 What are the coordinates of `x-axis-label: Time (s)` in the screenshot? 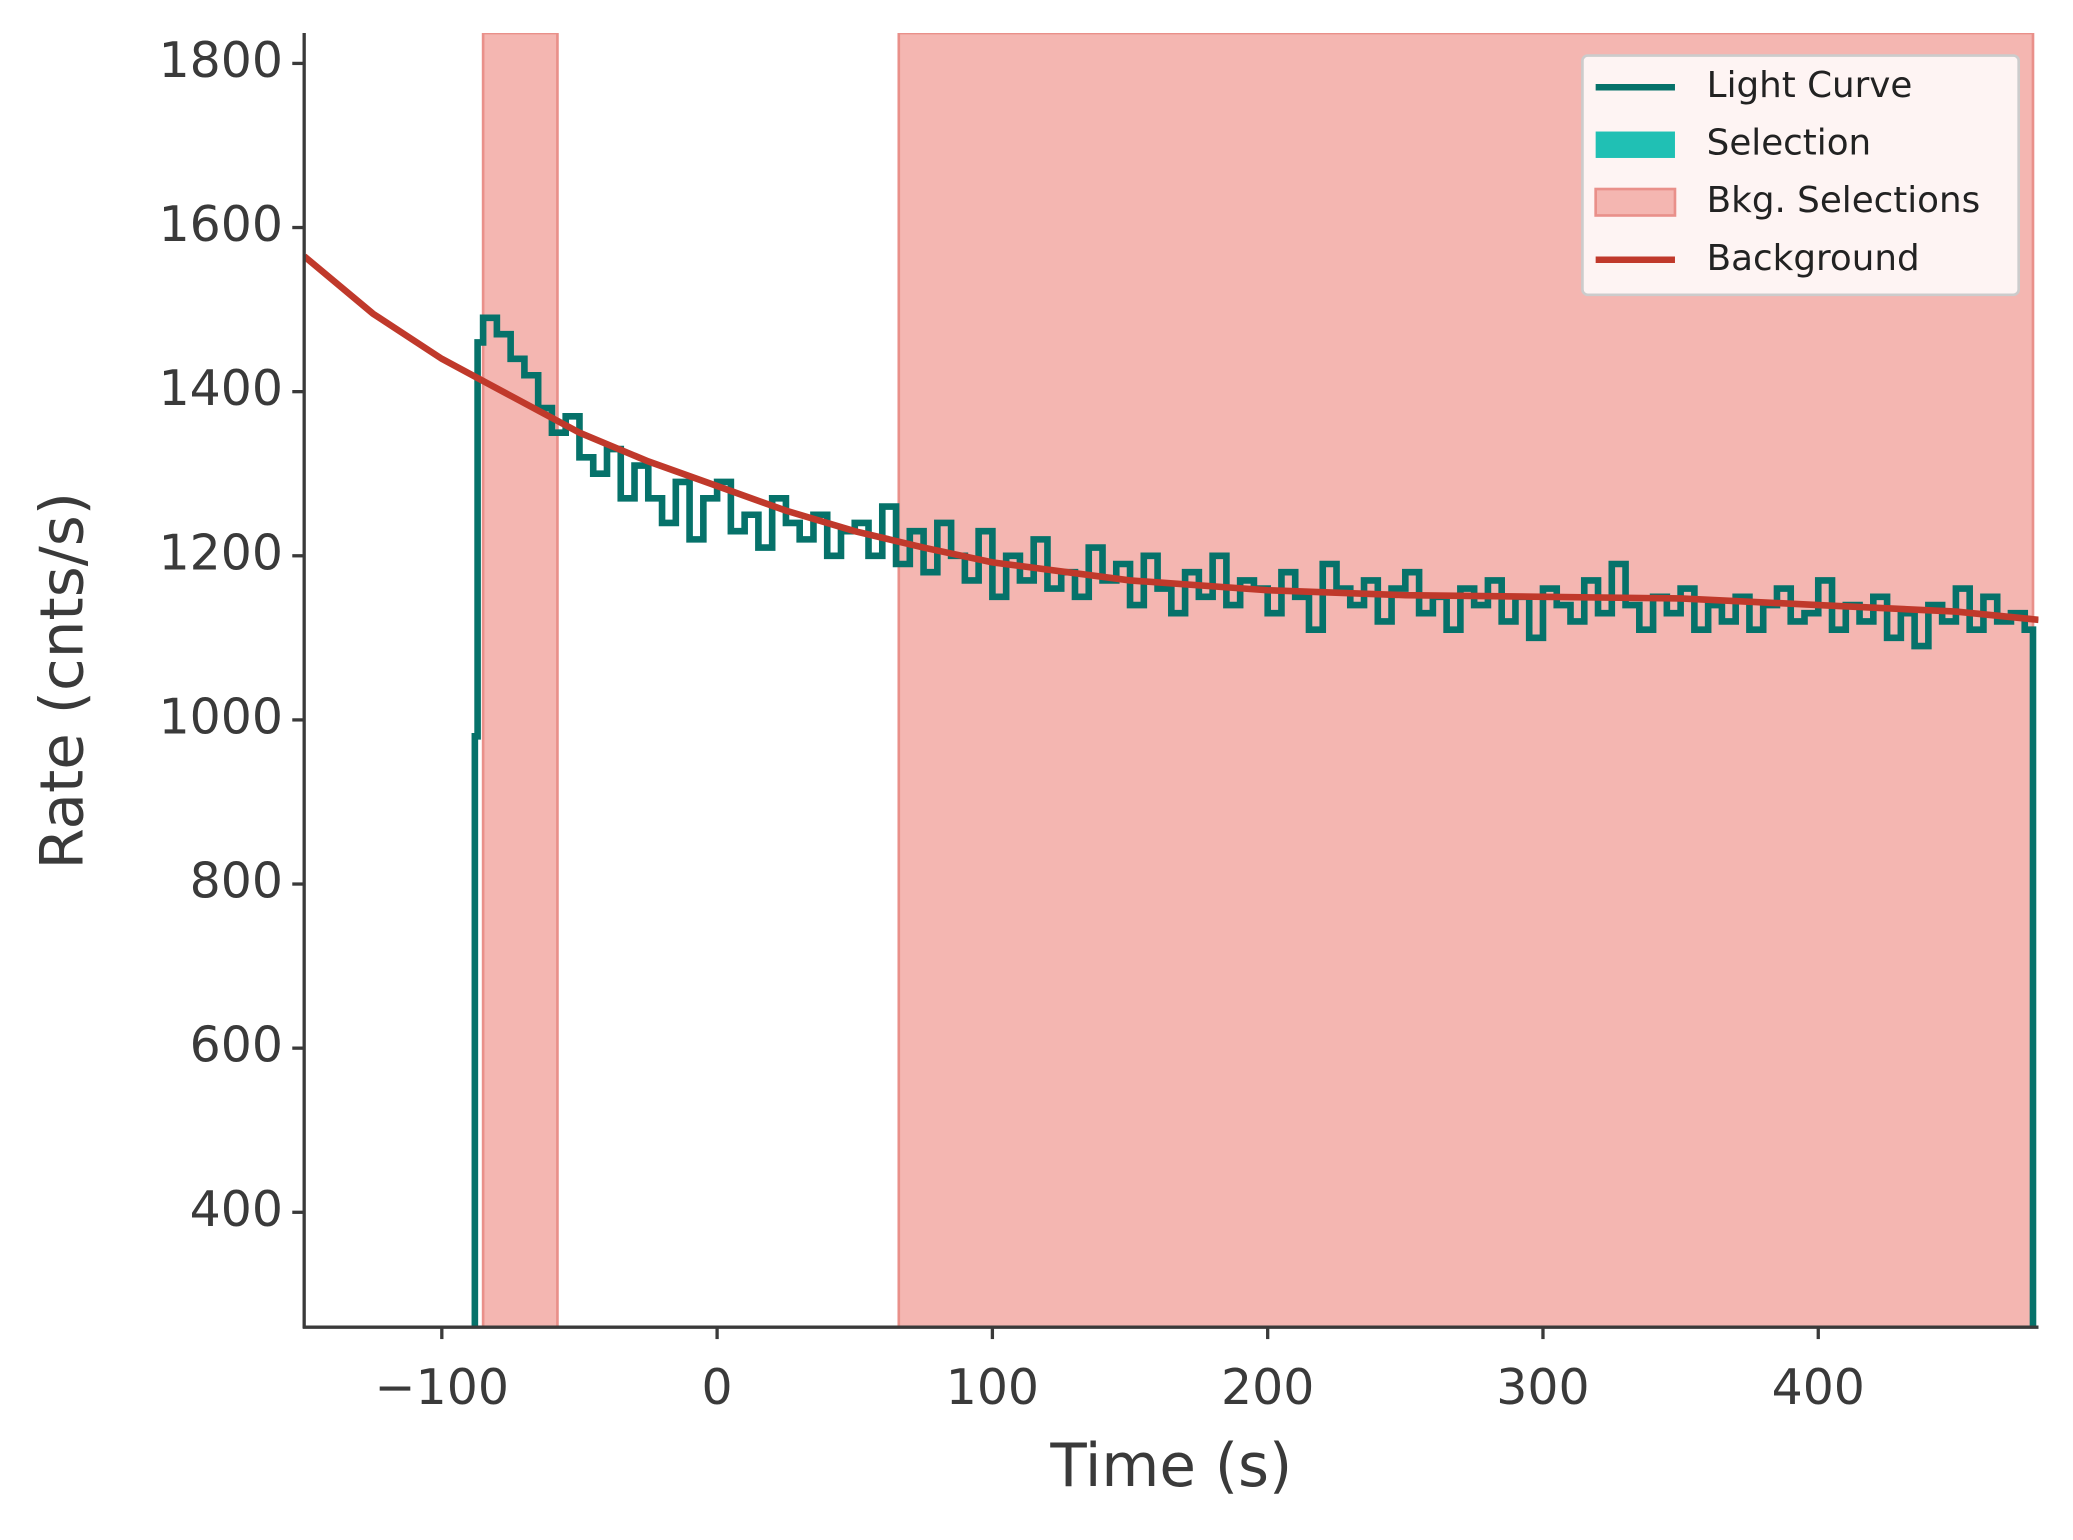 It's located at (1170, 1466).